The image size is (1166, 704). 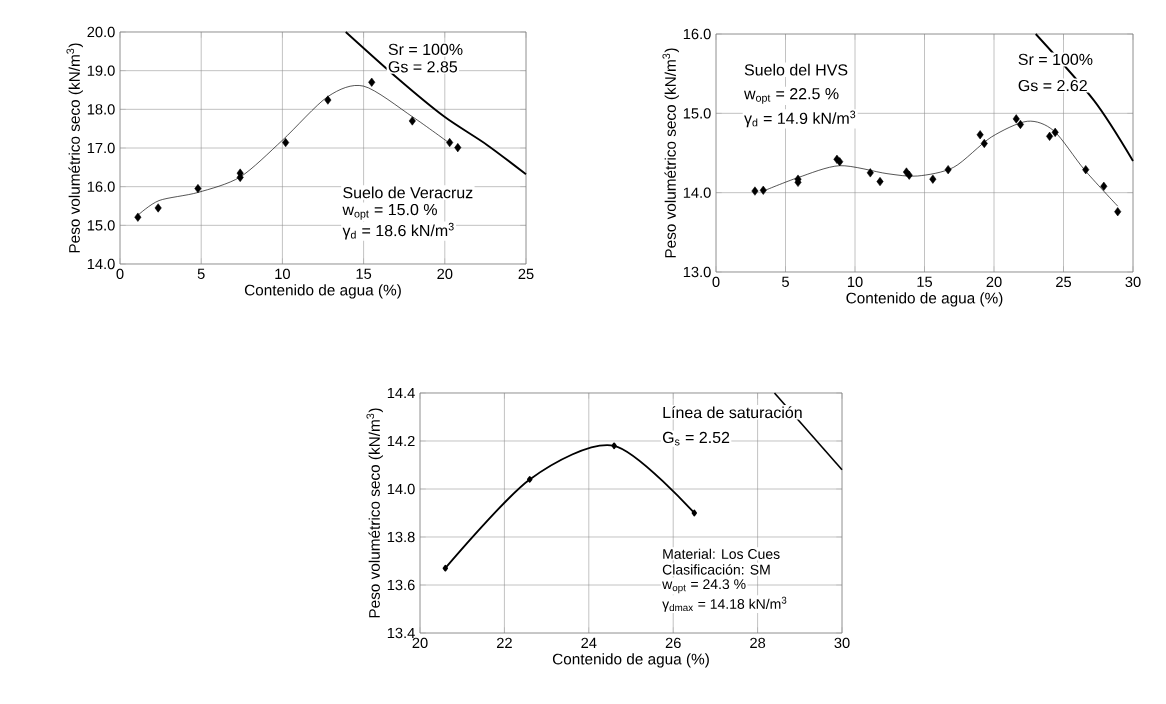 What do you see at coordinates (401, 585) in the screenshot?
I see `y-tick-label: 13.6` at bounding box center [401, 585].